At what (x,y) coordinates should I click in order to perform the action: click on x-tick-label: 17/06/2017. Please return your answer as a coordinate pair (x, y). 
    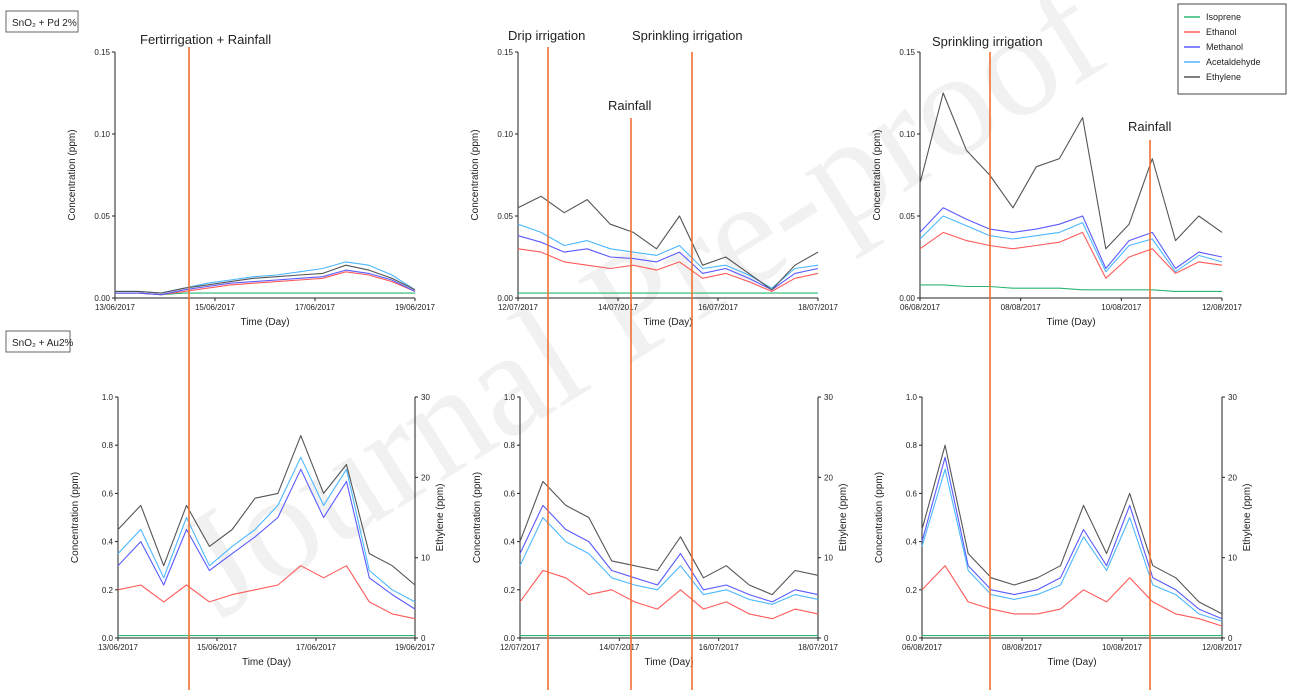
    Looking at the image, I should click on (316, 647).